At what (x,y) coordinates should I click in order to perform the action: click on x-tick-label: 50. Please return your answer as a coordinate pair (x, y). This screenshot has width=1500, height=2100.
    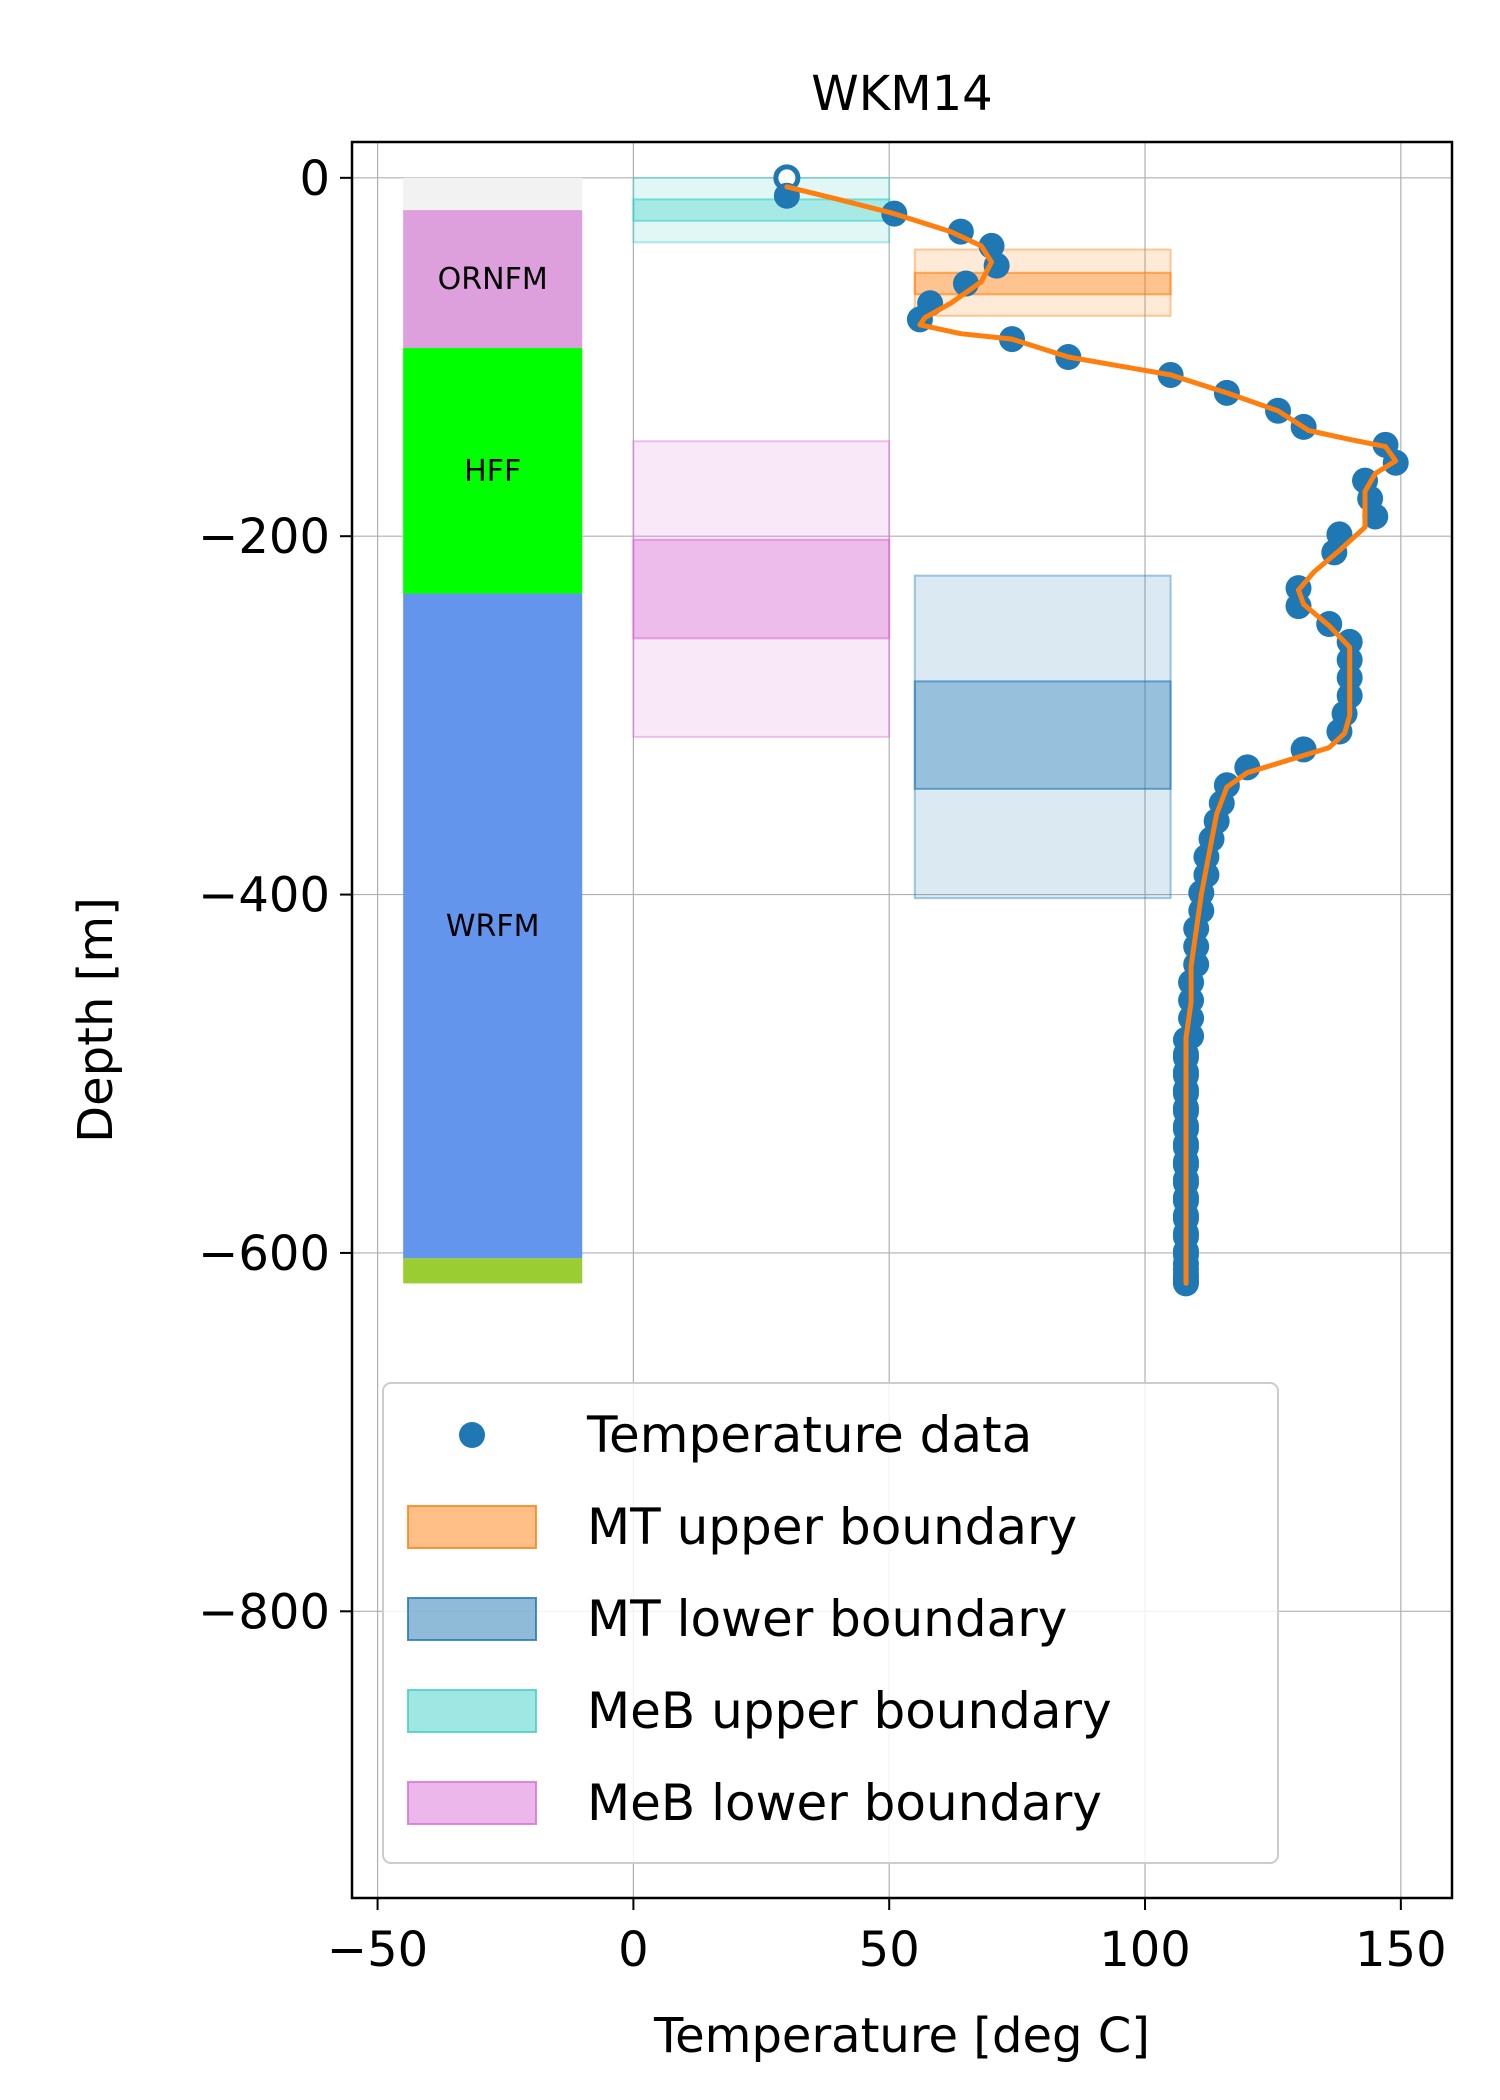
    Looking at the image, I should click on (889, 1950).